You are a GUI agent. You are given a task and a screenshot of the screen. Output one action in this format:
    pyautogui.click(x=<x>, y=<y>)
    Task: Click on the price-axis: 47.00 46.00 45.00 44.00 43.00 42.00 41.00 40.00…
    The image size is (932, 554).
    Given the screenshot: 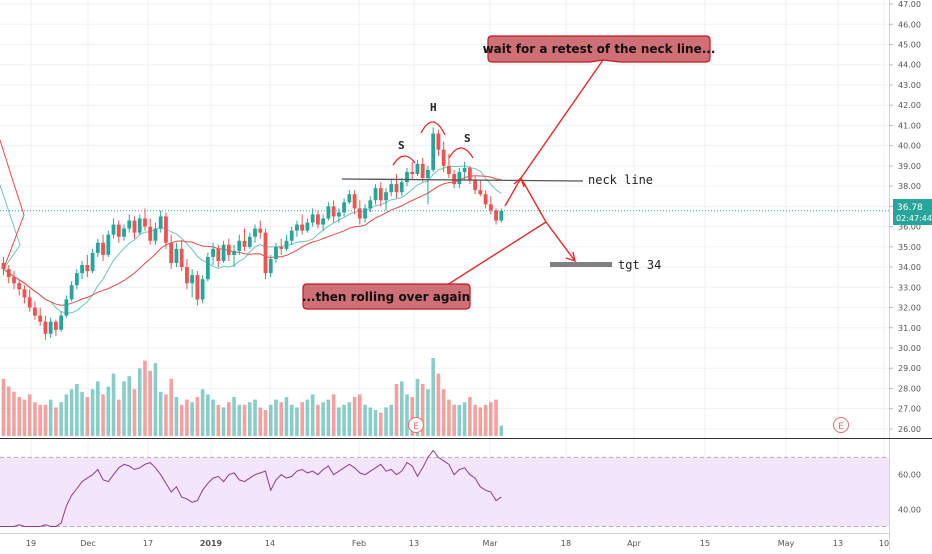 What is the action you would take?
    pyautogui.click(x=905, y=275)
    